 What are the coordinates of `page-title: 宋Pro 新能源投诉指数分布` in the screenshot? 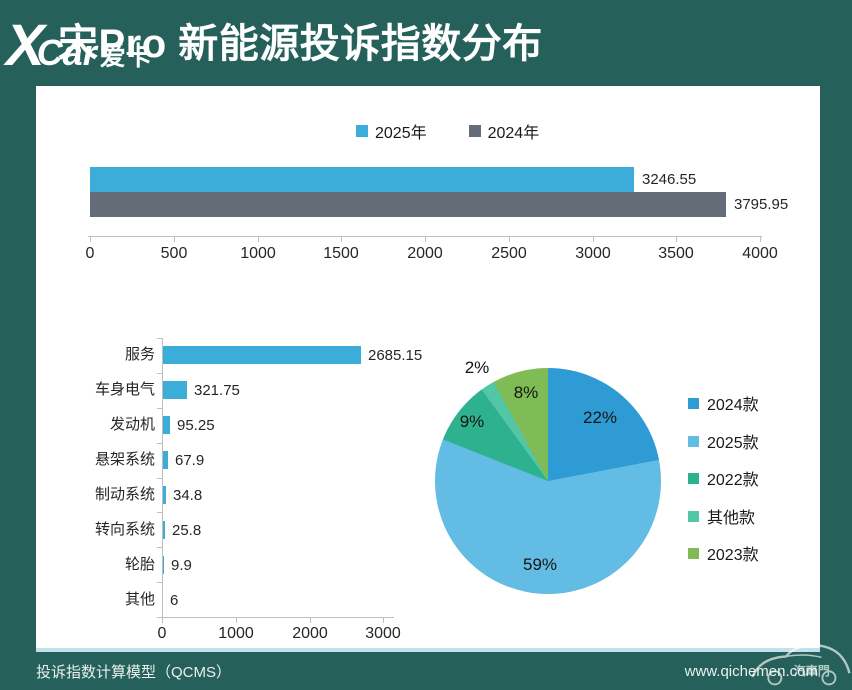 It's located at (300, 44).